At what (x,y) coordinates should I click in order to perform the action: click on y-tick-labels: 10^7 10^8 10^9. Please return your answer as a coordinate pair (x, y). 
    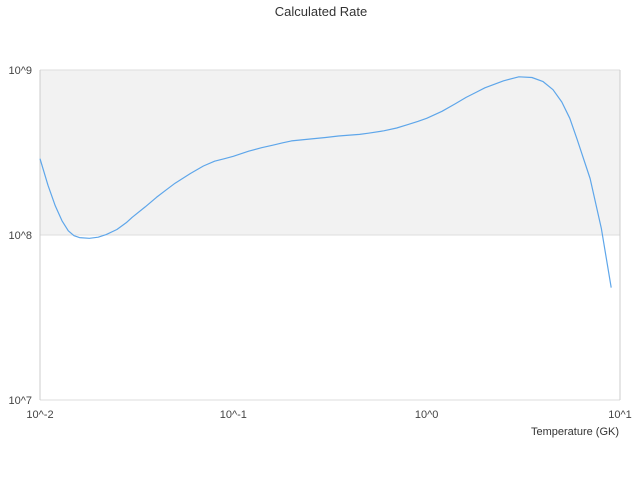
    Looking at the image, I should click on (20, 236).